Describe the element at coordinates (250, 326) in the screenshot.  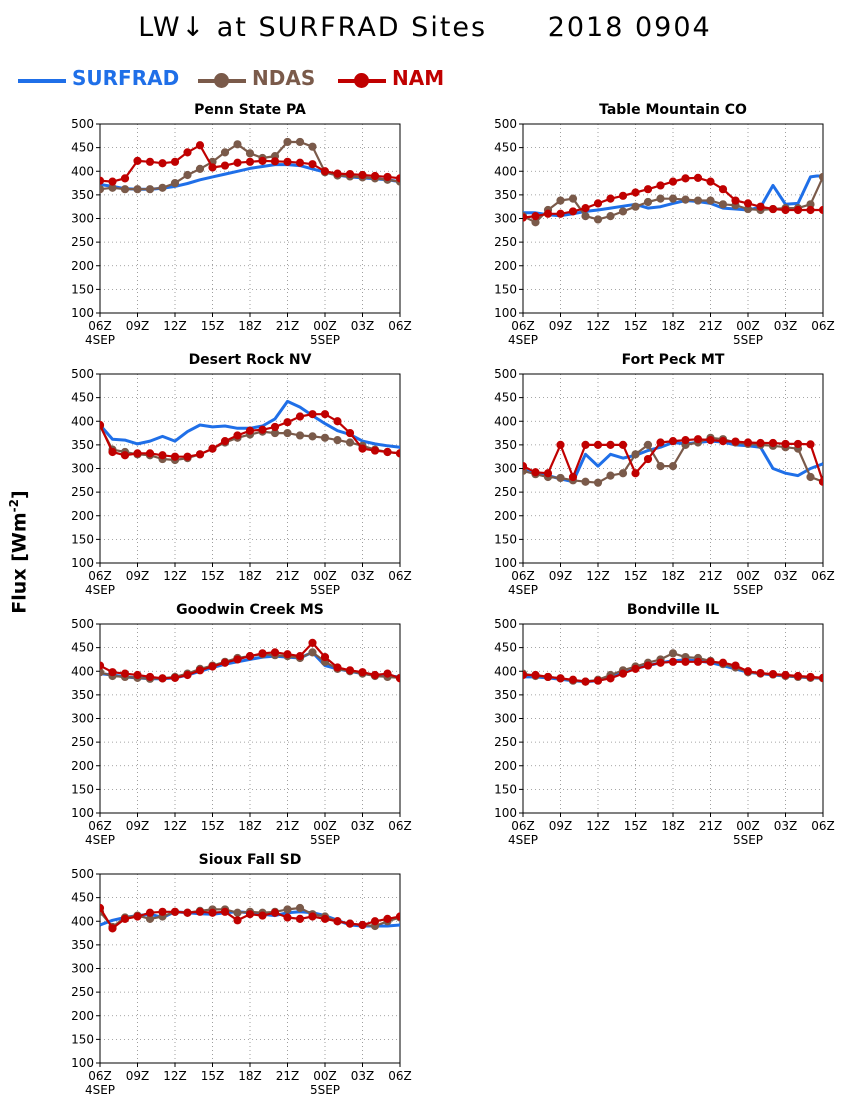
I see `x-tick-label: 18Z` at that location.